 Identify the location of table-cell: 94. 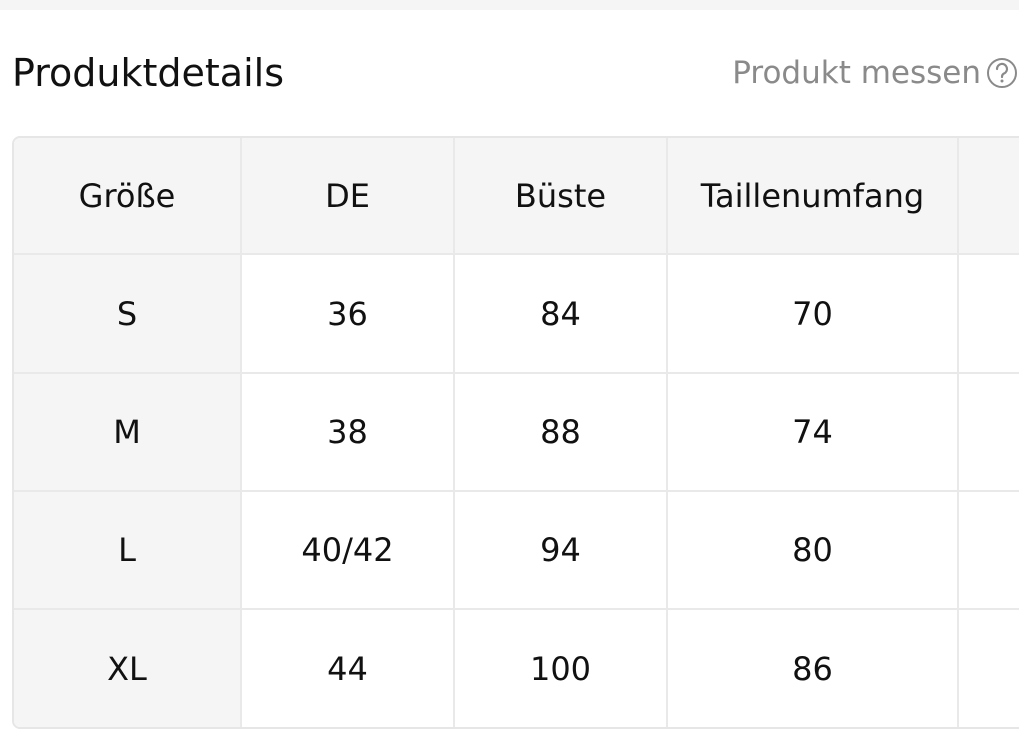
(561, 551).